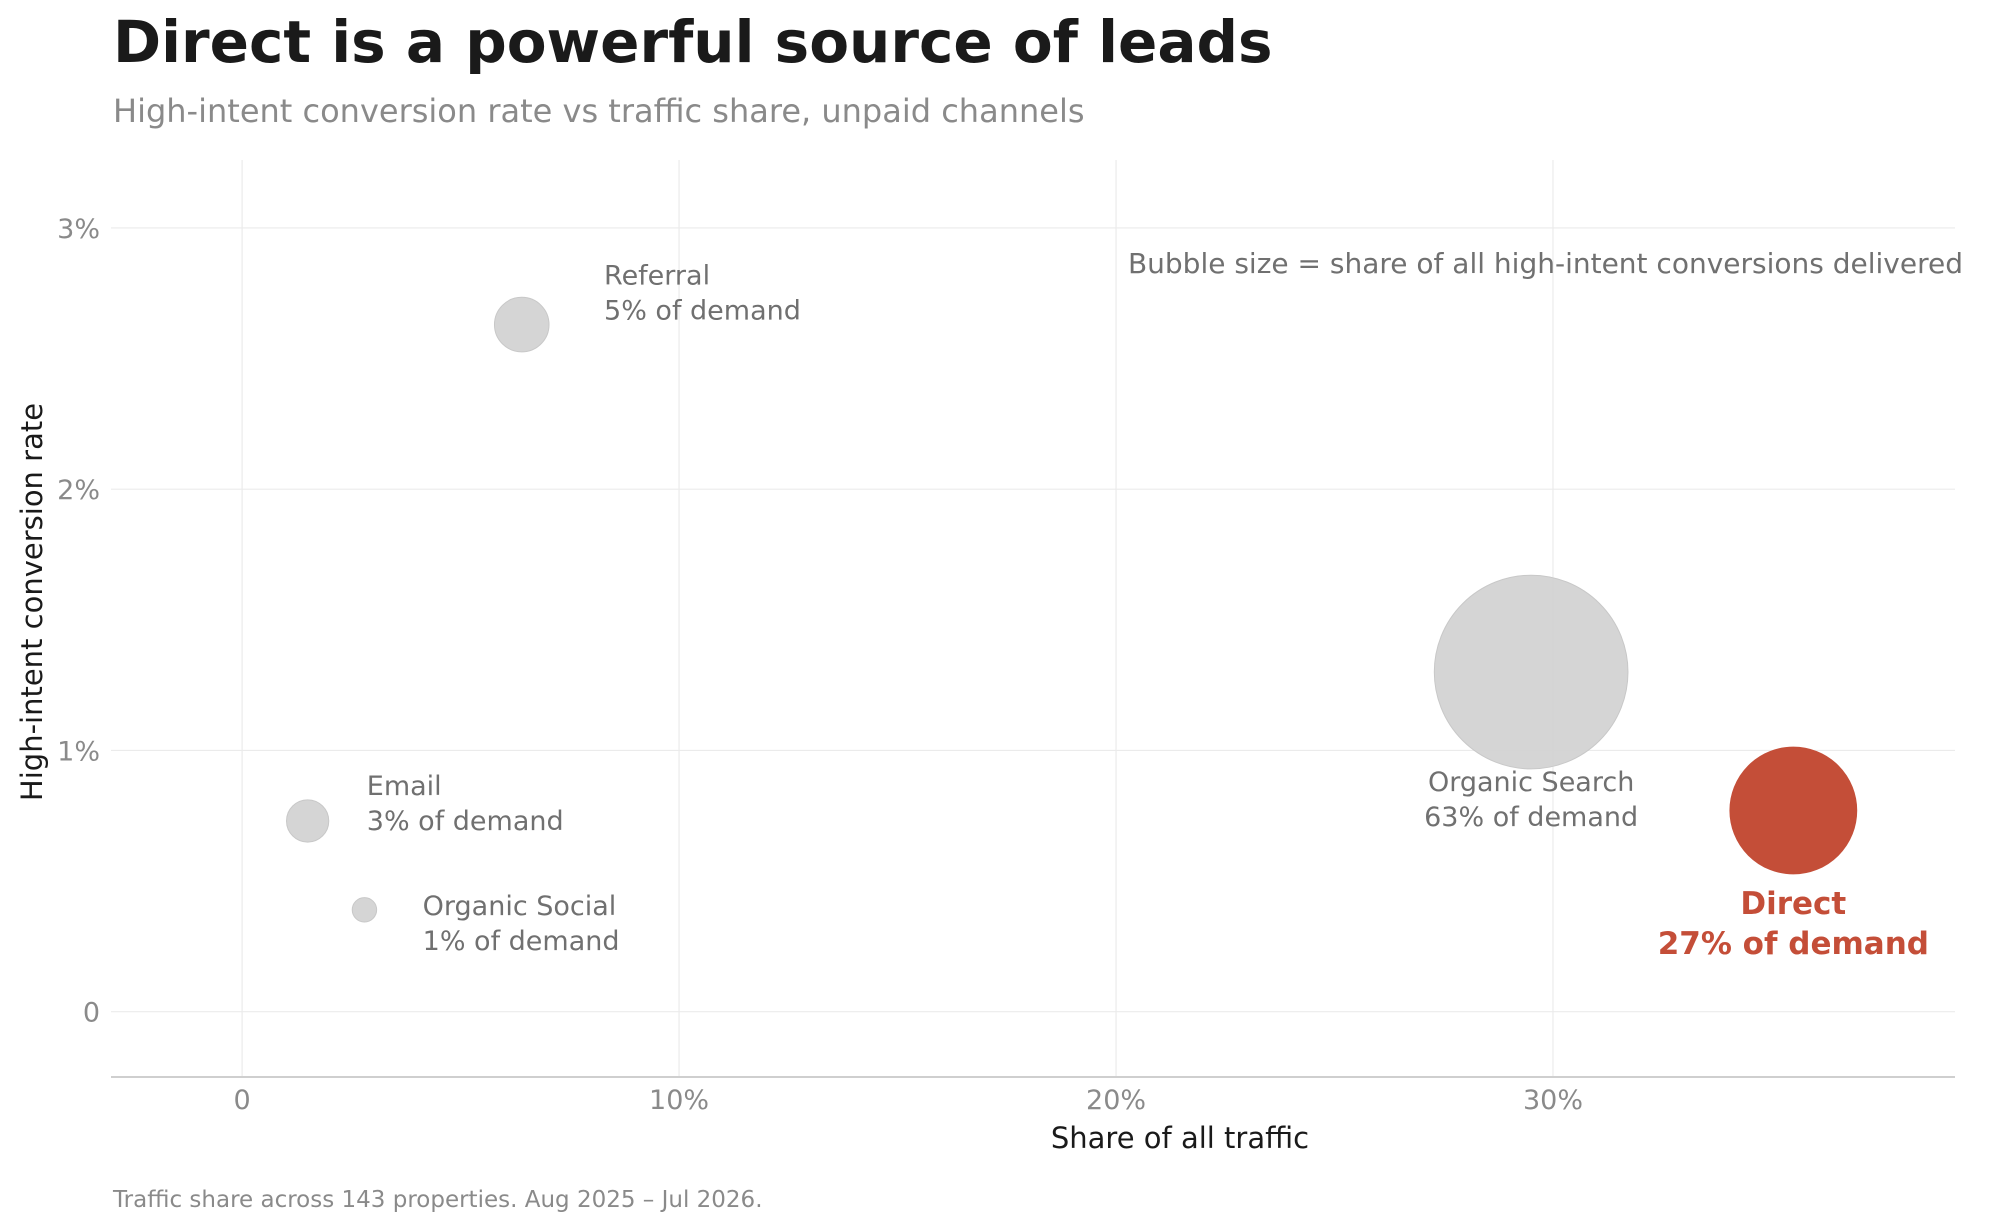  I want to click on bubble-organic-social, so click(364, 910).